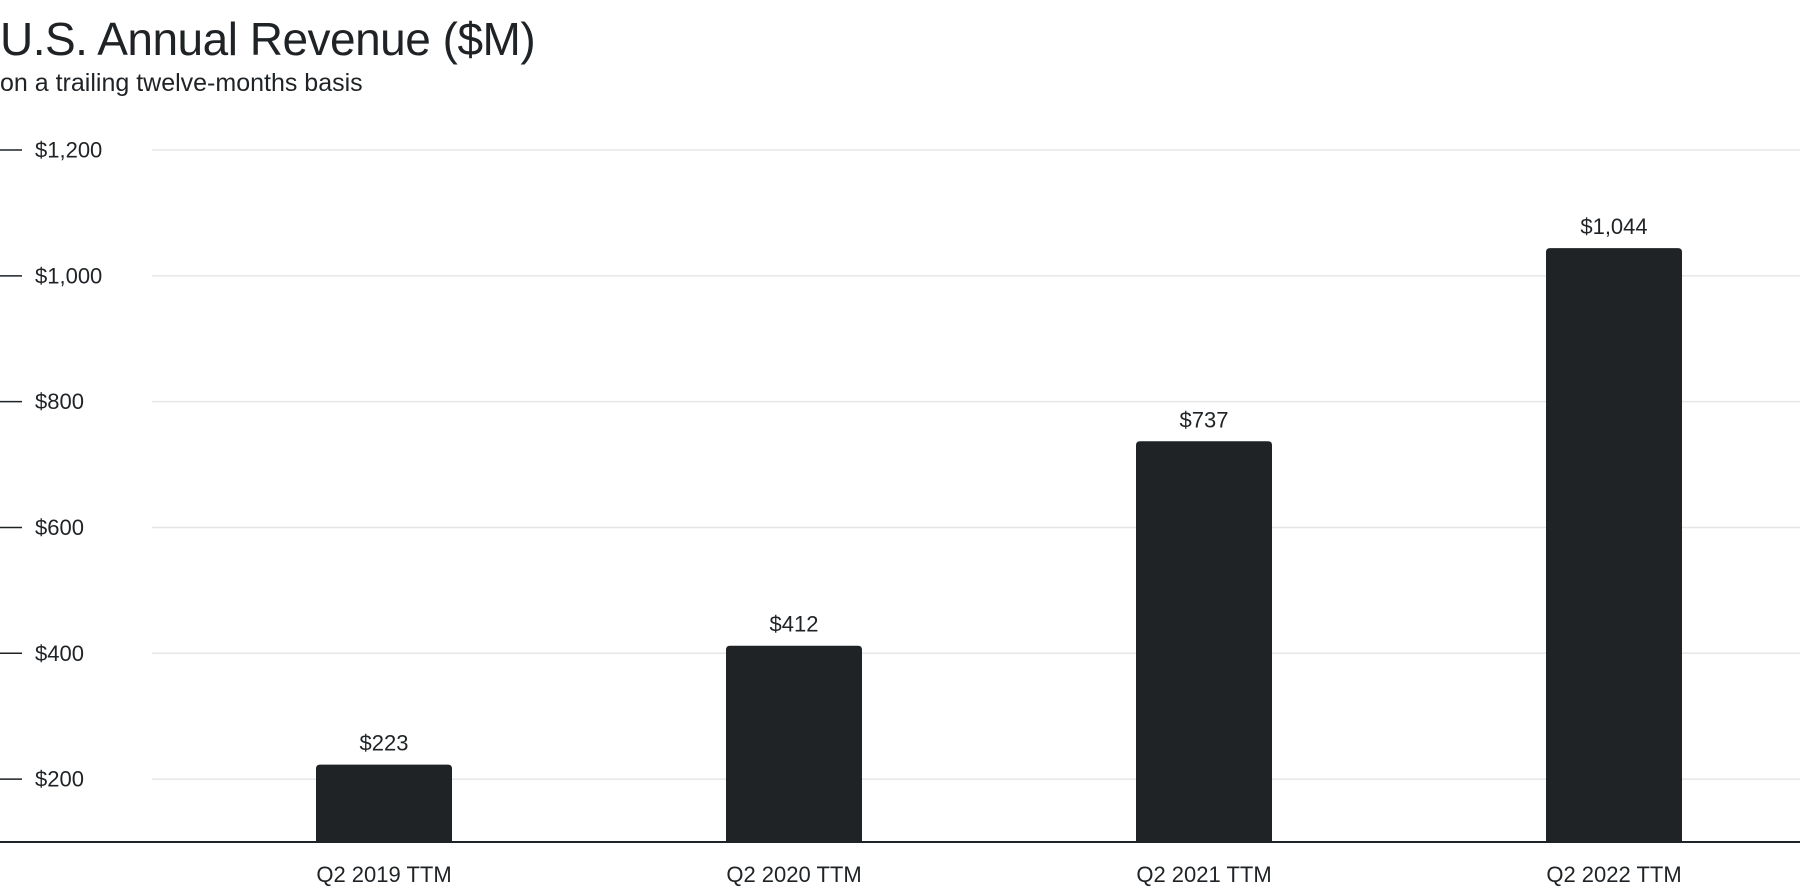  What do you see at coordinates (1613, 226) in the screenshot?
I see `data-label: $1,044` at bounding box center [1613, 226].